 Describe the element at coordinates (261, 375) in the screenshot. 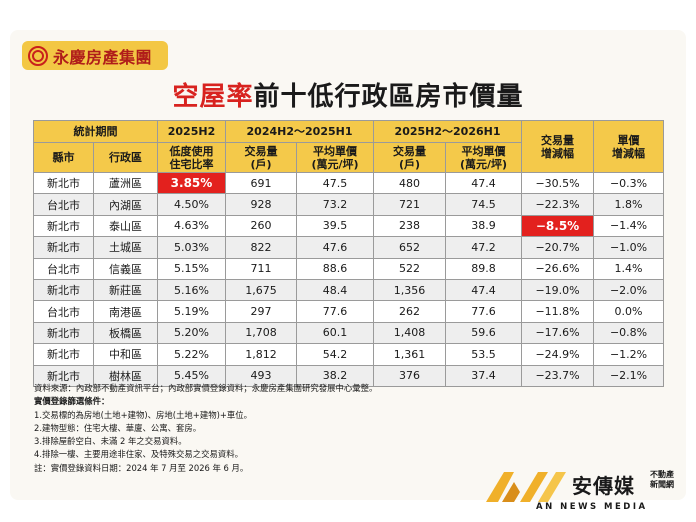

I see `cell-vol1: 493` at that location.